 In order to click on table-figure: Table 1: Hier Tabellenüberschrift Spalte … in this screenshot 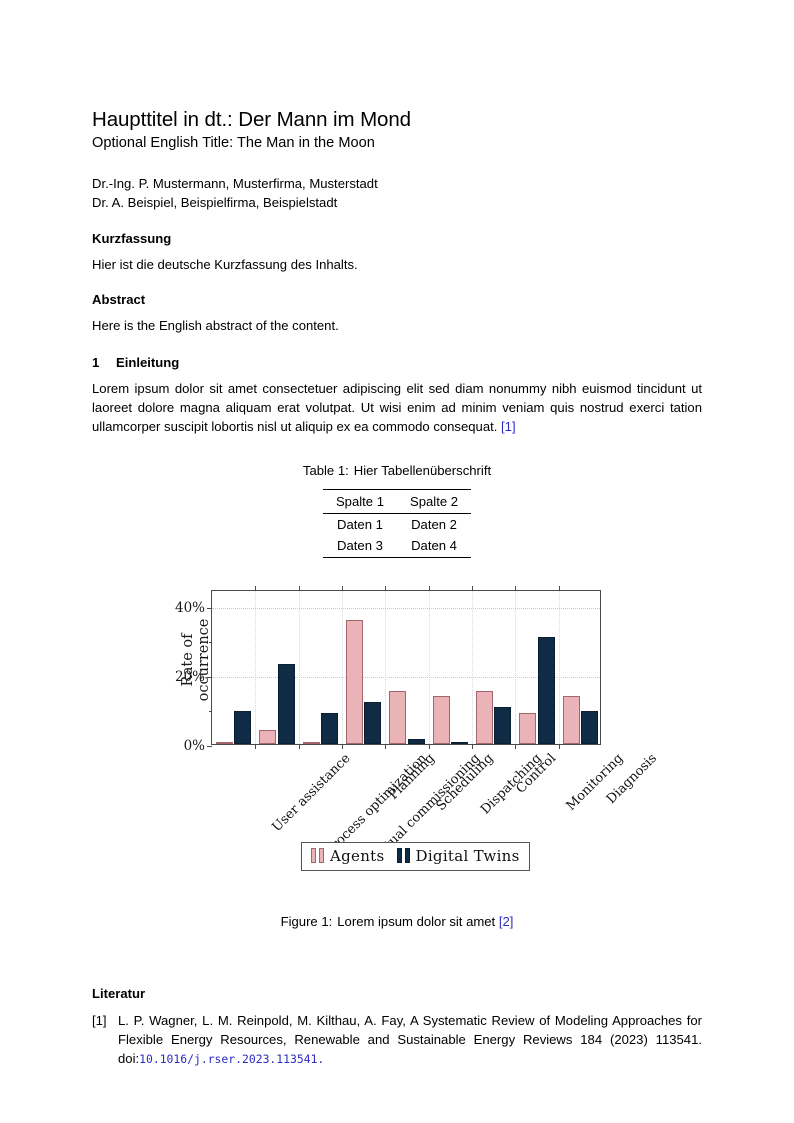, I will do `click(397, 510)`.